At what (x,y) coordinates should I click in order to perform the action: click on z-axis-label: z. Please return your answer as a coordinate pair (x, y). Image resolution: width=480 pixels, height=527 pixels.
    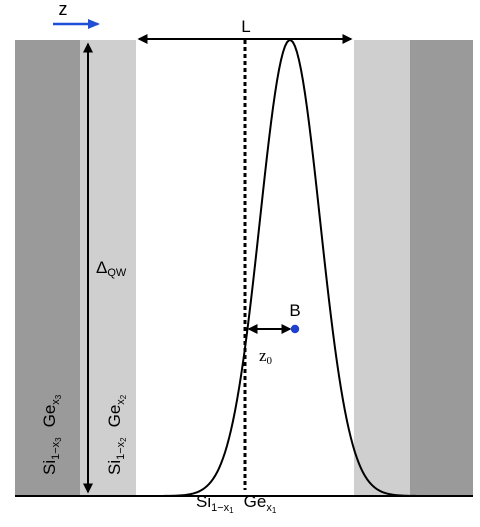
    Looking at the image, I should click on (63, 9).